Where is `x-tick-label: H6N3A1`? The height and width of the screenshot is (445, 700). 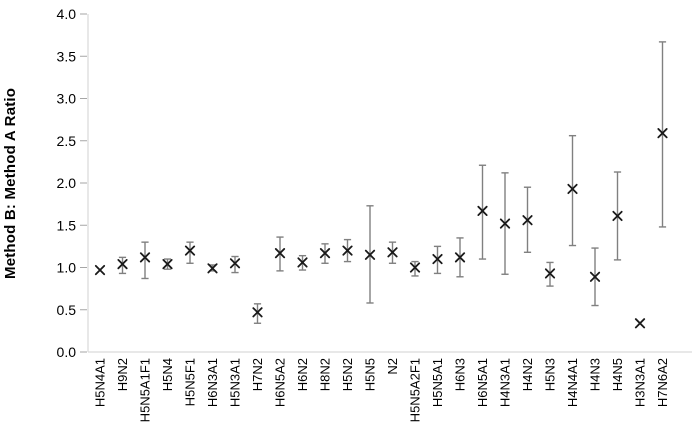
x-tick-label: H6N3A1 is located at coordinates (212, 382).